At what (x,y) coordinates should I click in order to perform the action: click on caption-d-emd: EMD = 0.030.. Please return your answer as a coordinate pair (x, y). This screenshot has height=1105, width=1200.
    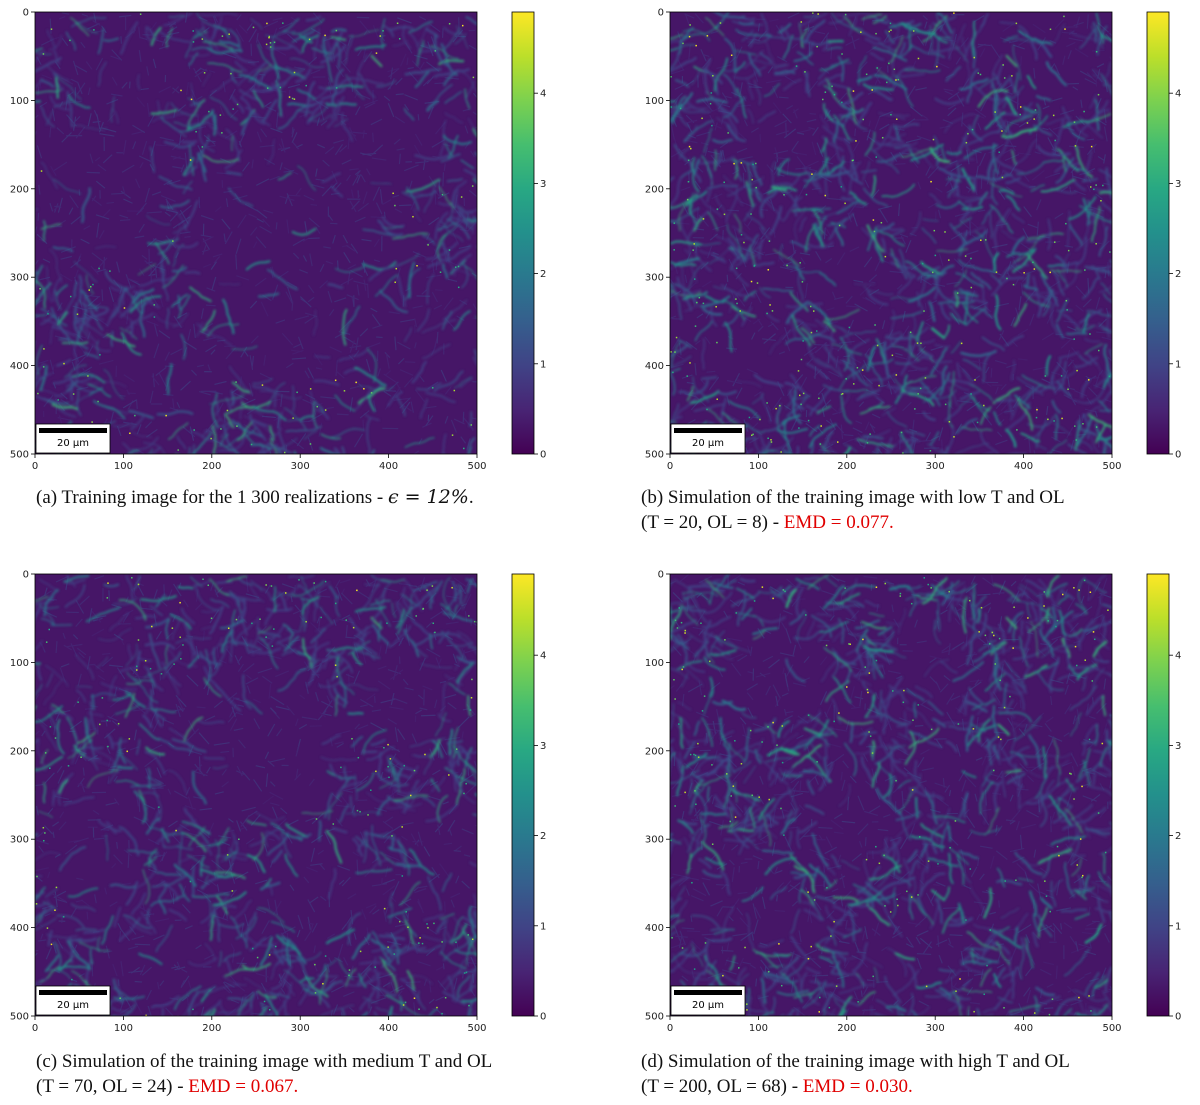
    Looking at the image, I should click on (857, 1086).